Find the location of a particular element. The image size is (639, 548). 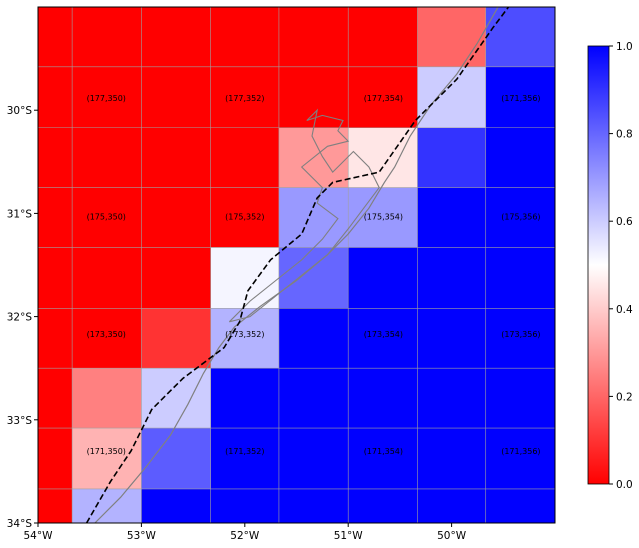

colorbar-ticks: 0.0 0.2 0.4 0.6 0.8 1.0 is located at coordinates (621, 266).